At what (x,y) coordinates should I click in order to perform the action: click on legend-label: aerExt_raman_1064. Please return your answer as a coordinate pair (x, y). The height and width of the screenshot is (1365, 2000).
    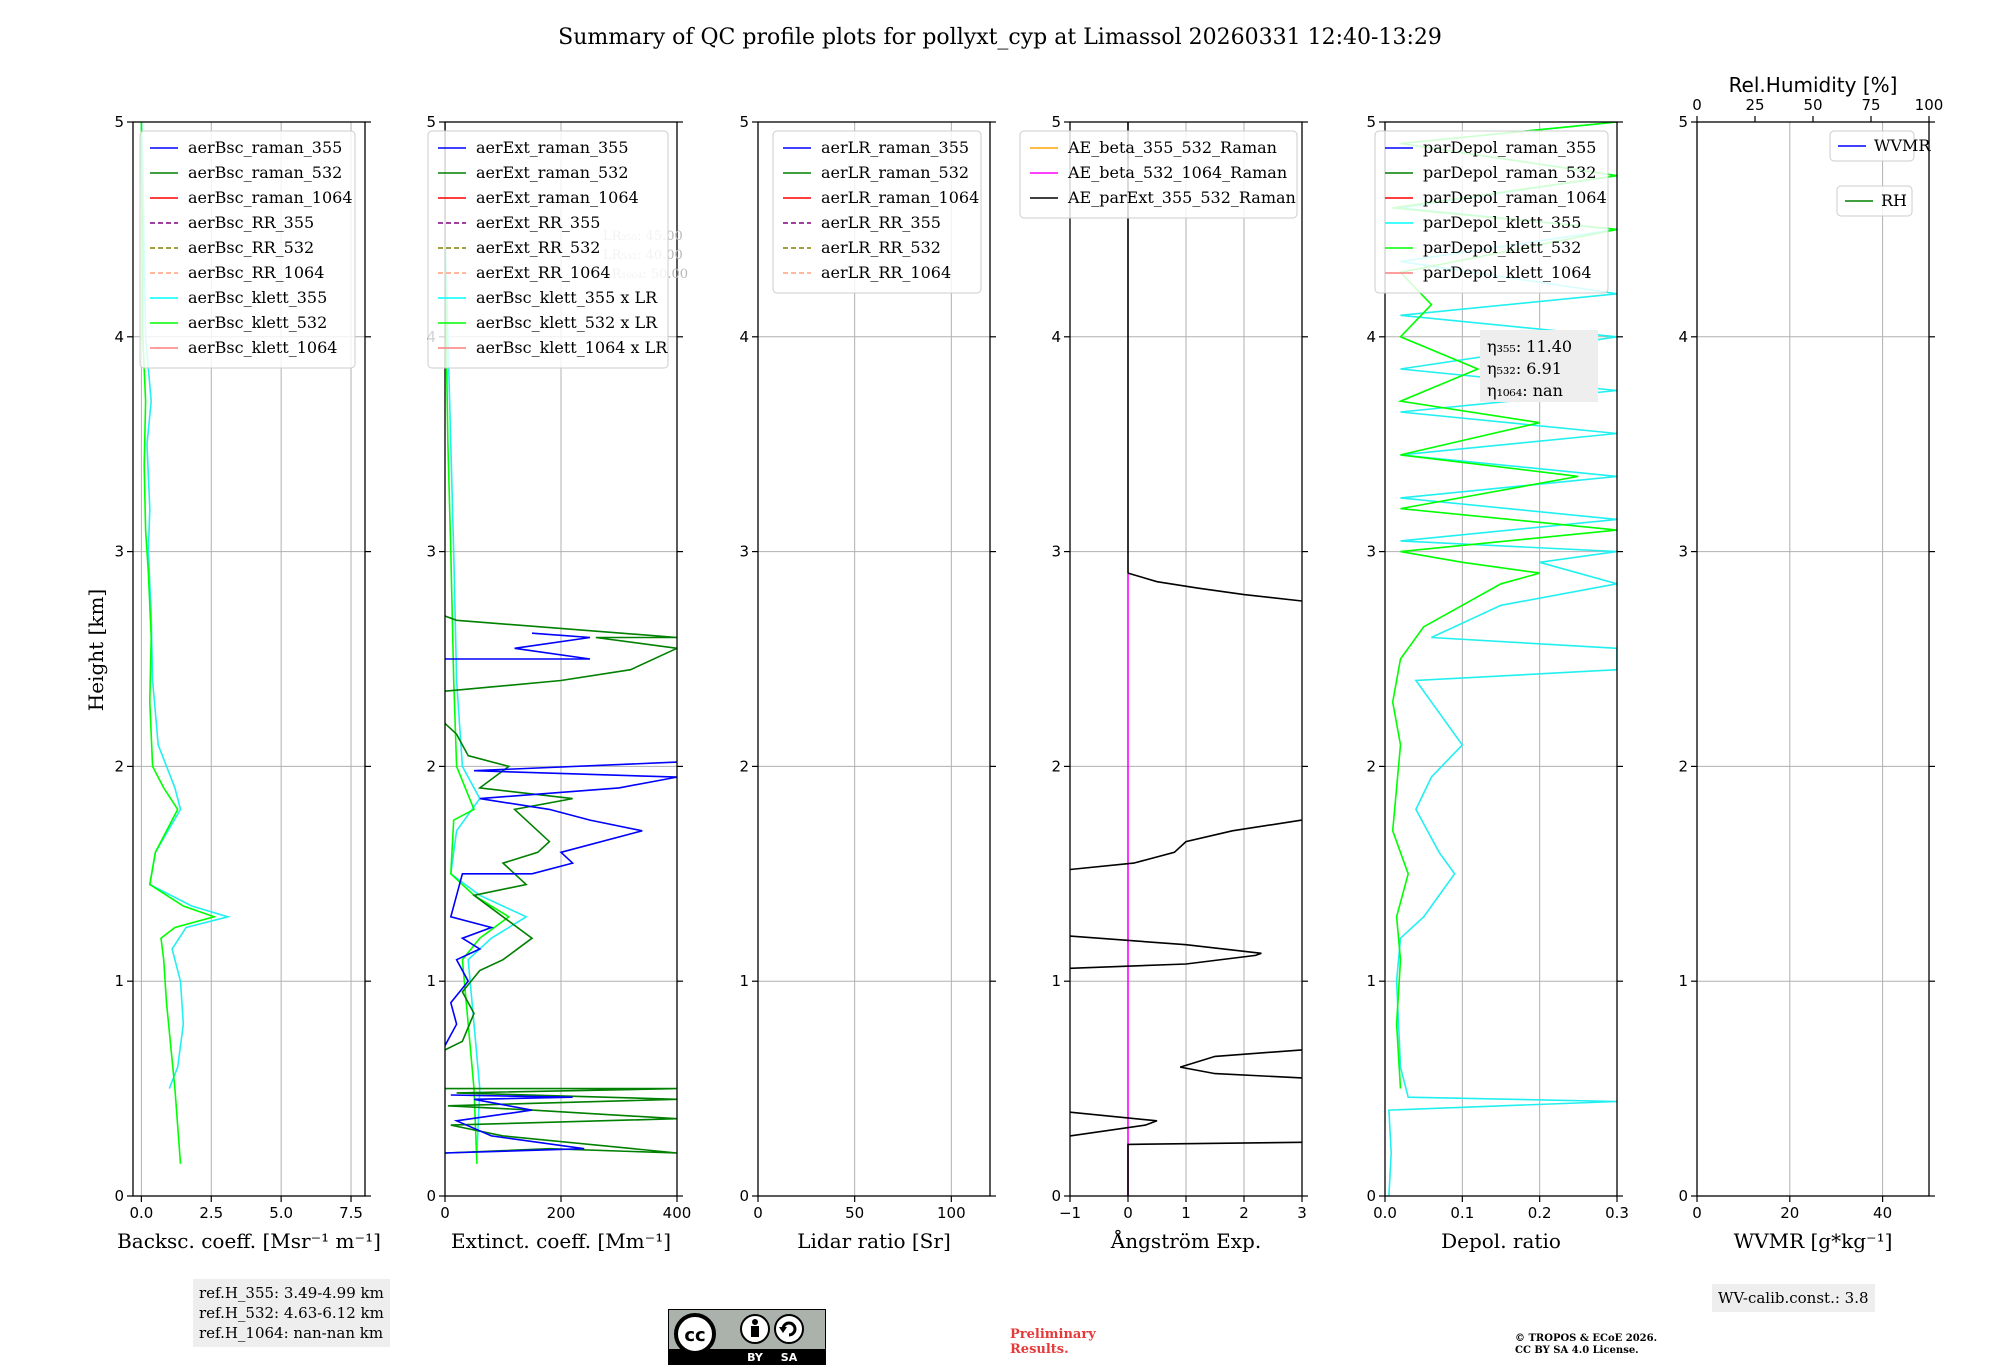
    Looking at the image, I should click on (557, 197).